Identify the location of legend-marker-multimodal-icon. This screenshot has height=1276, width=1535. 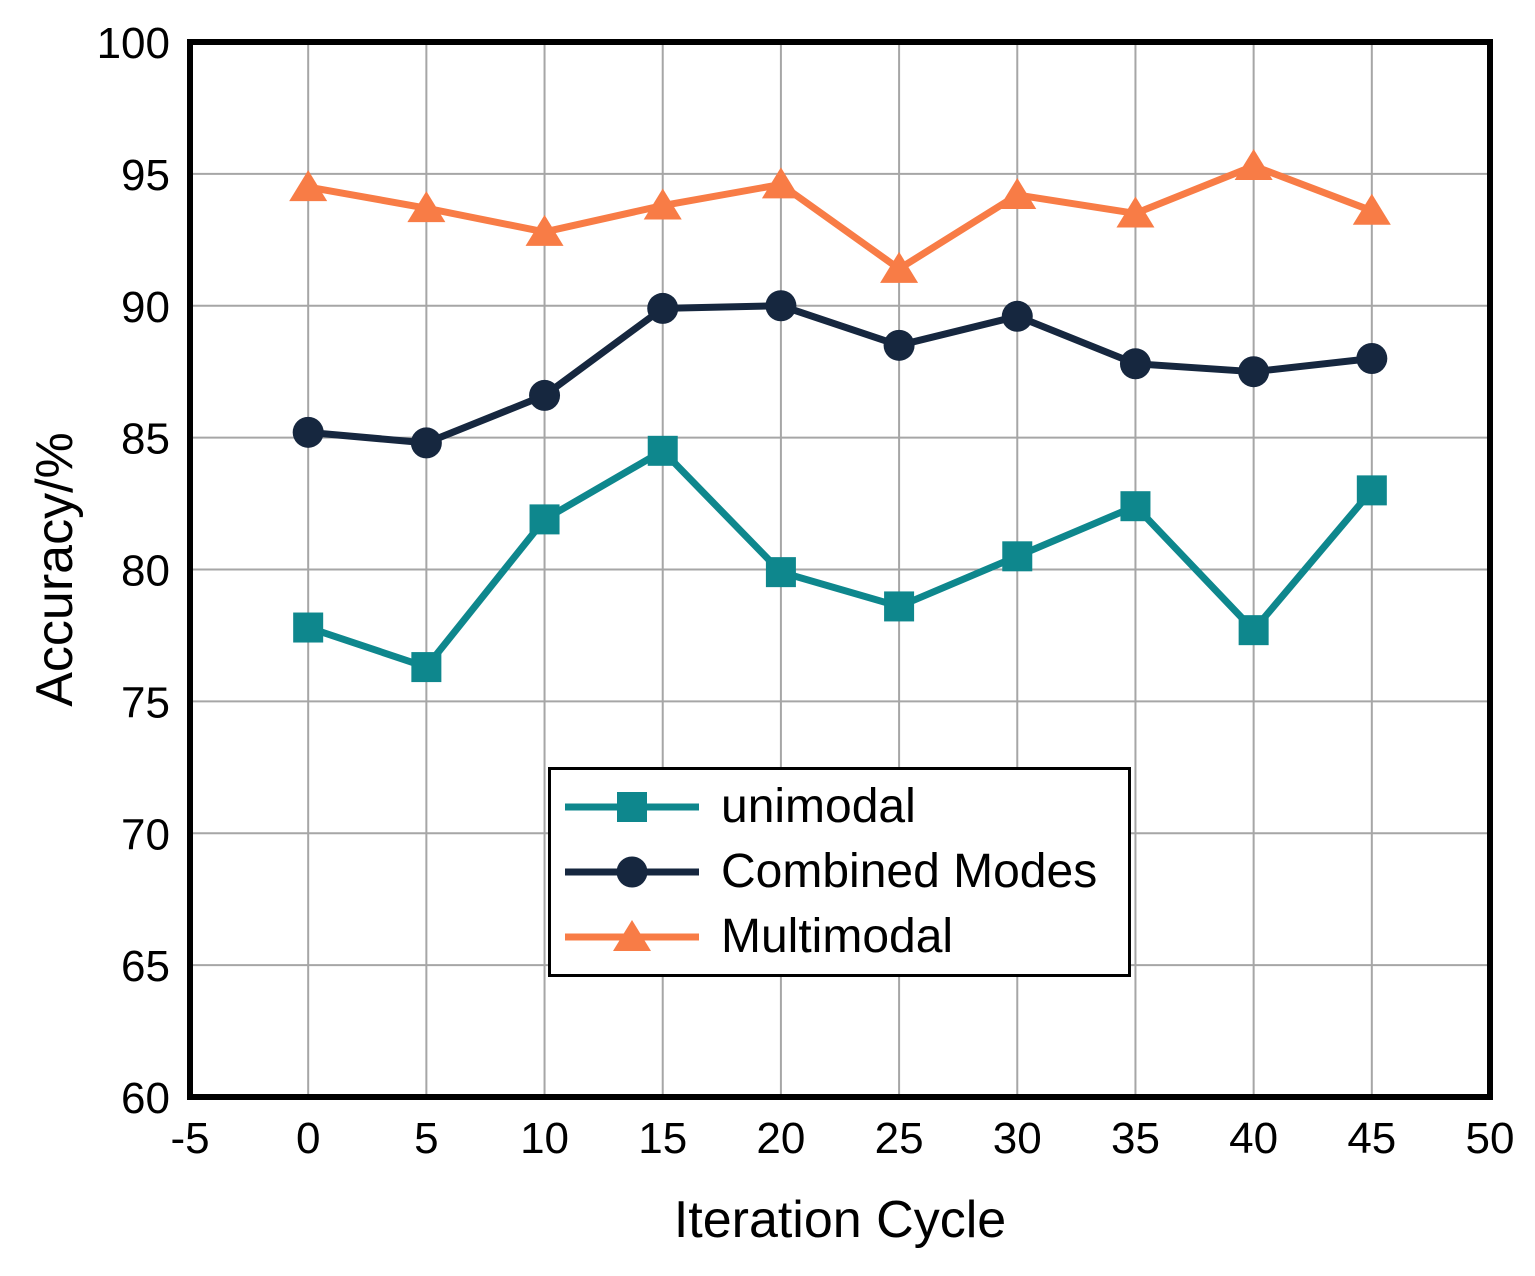
(632, 936).